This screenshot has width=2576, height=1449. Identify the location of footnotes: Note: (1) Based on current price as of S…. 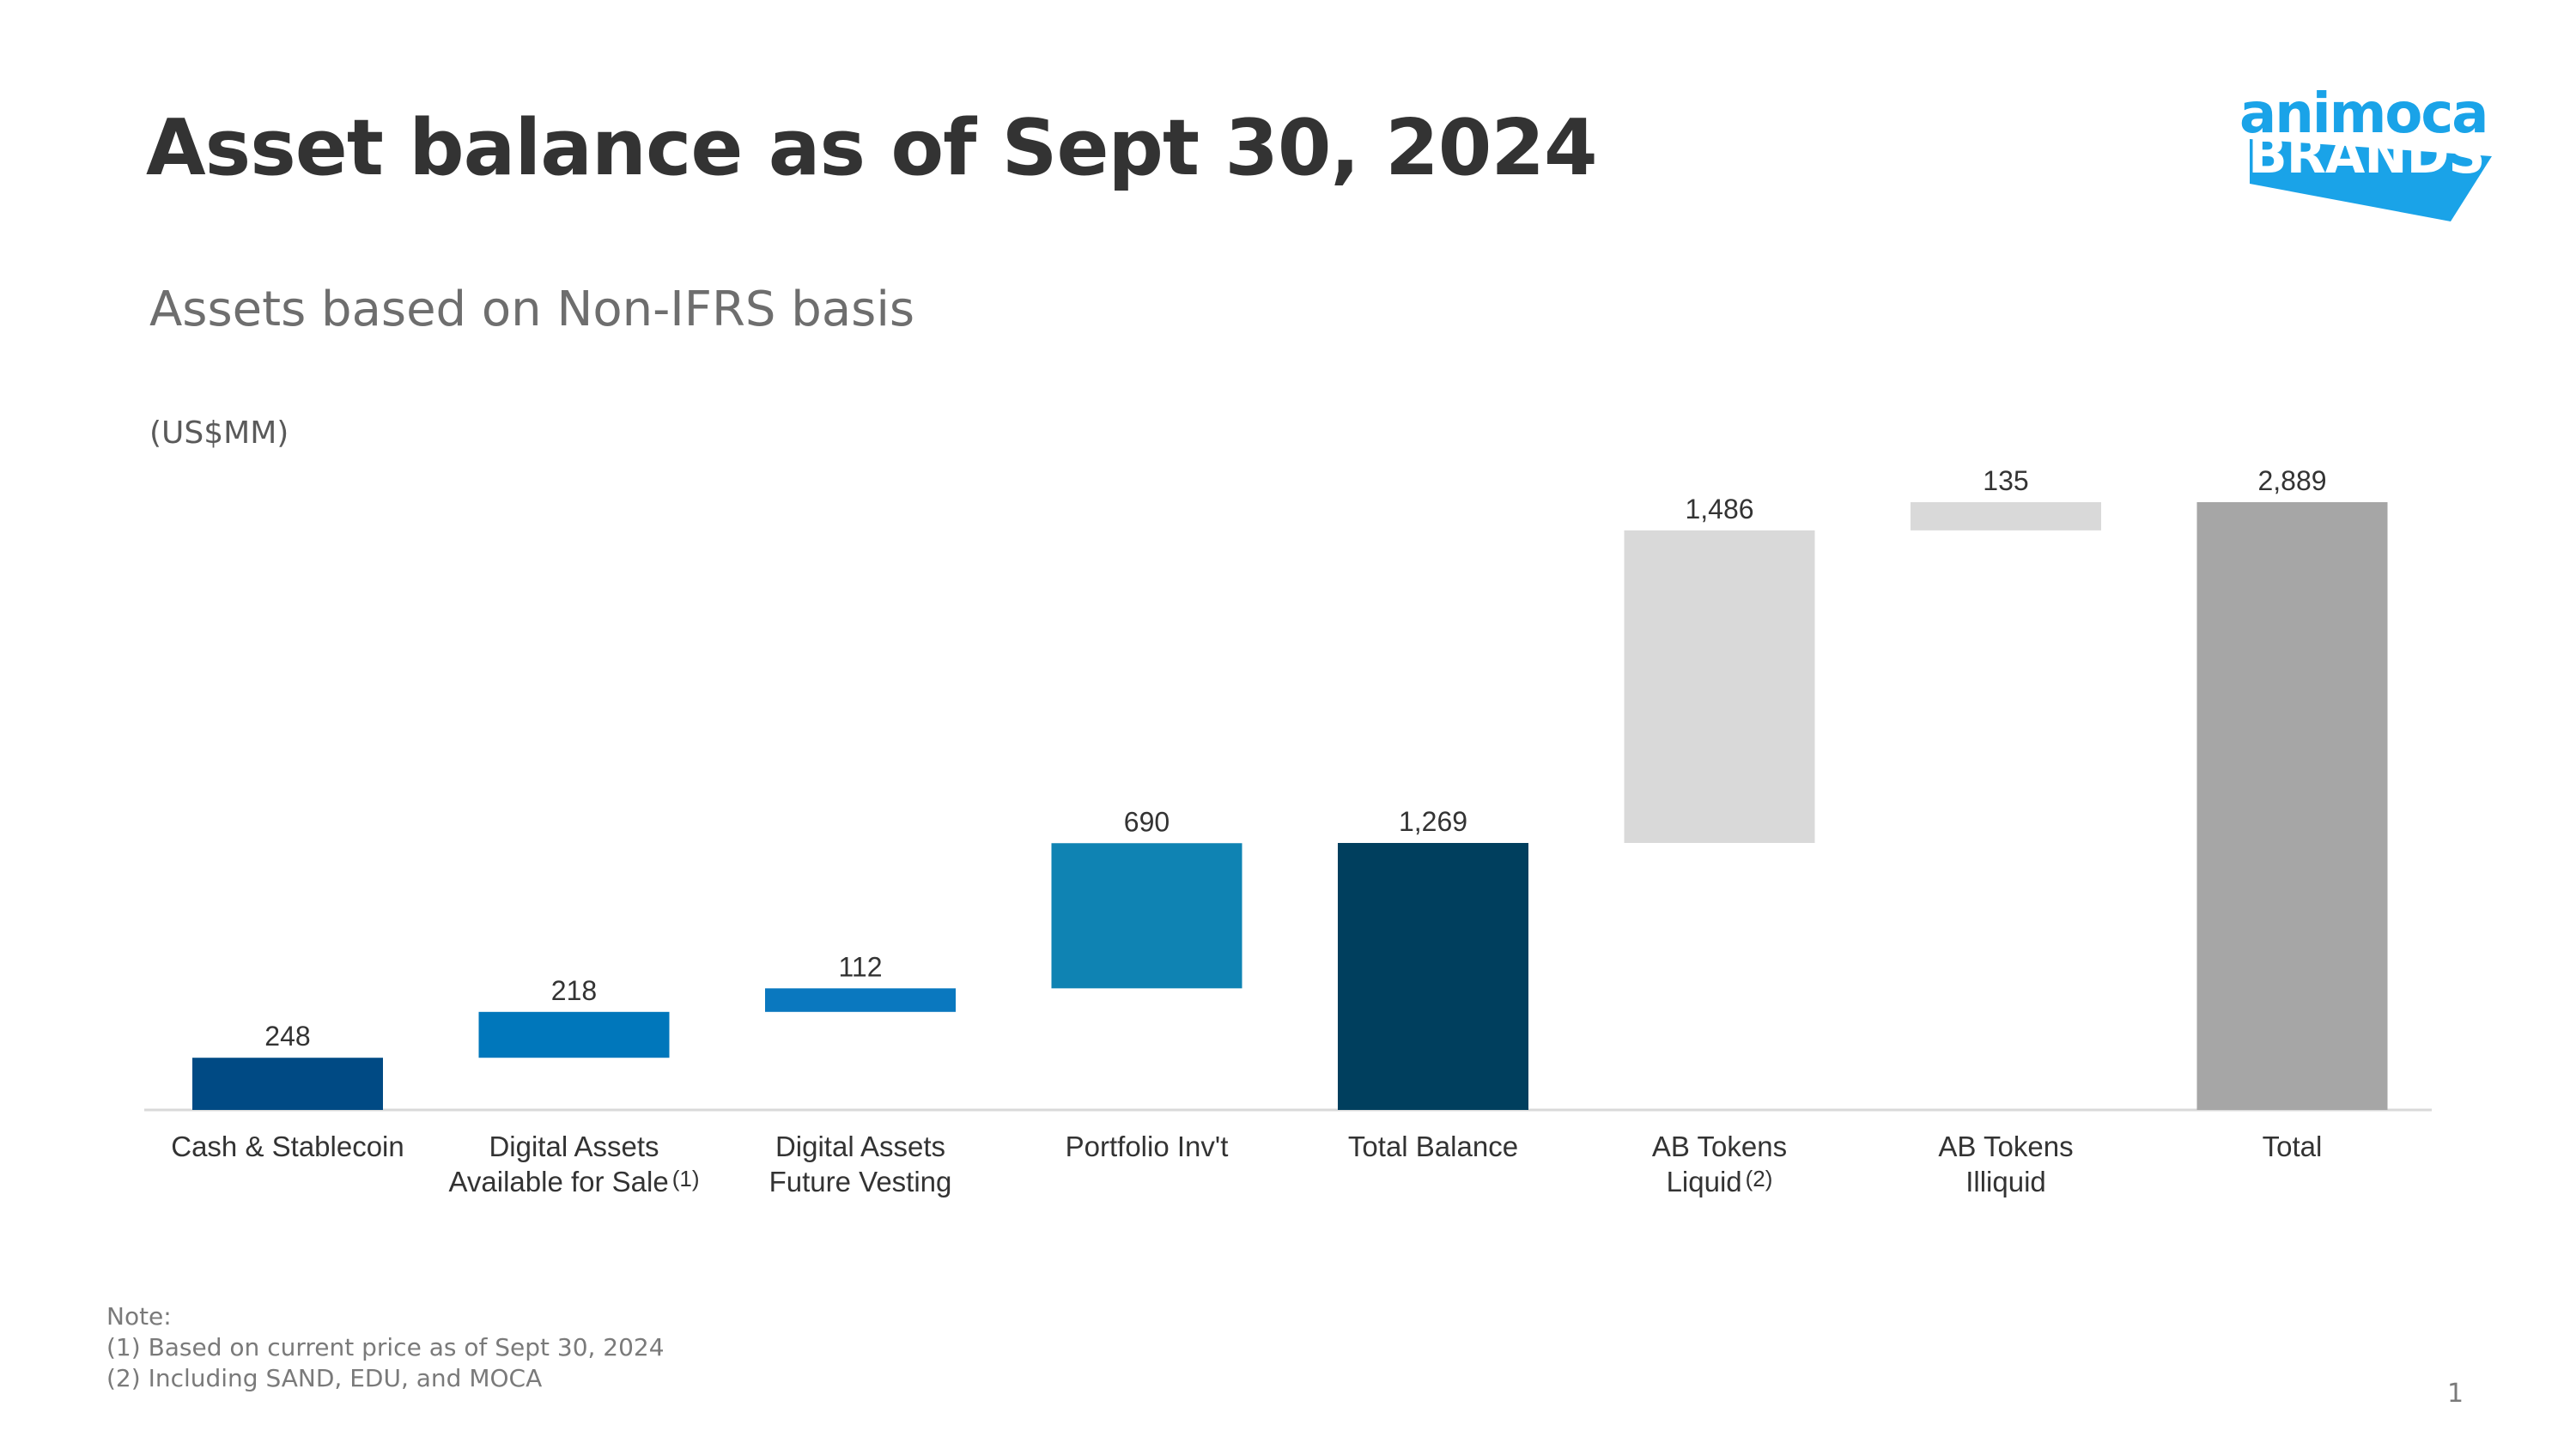
(386, 1347).